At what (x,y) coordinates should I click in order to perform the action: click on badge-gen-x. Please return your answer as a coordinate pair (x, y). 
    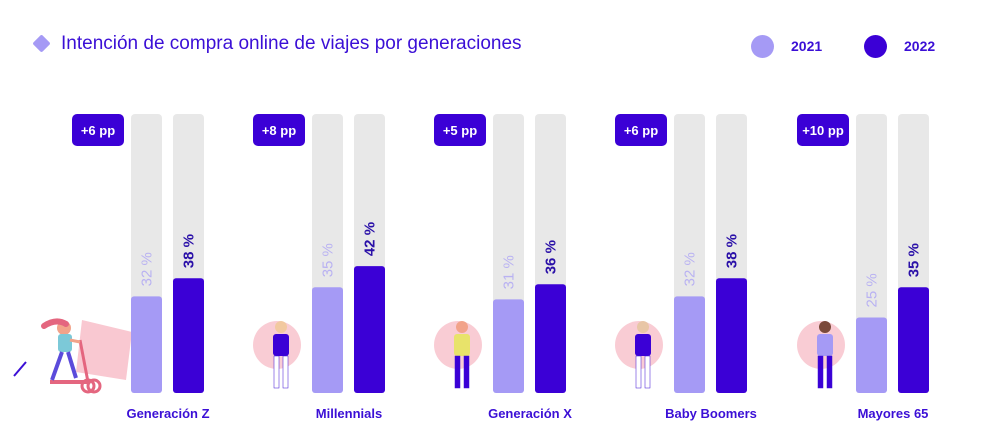
    Looking at the image, I should click on (460, 130).